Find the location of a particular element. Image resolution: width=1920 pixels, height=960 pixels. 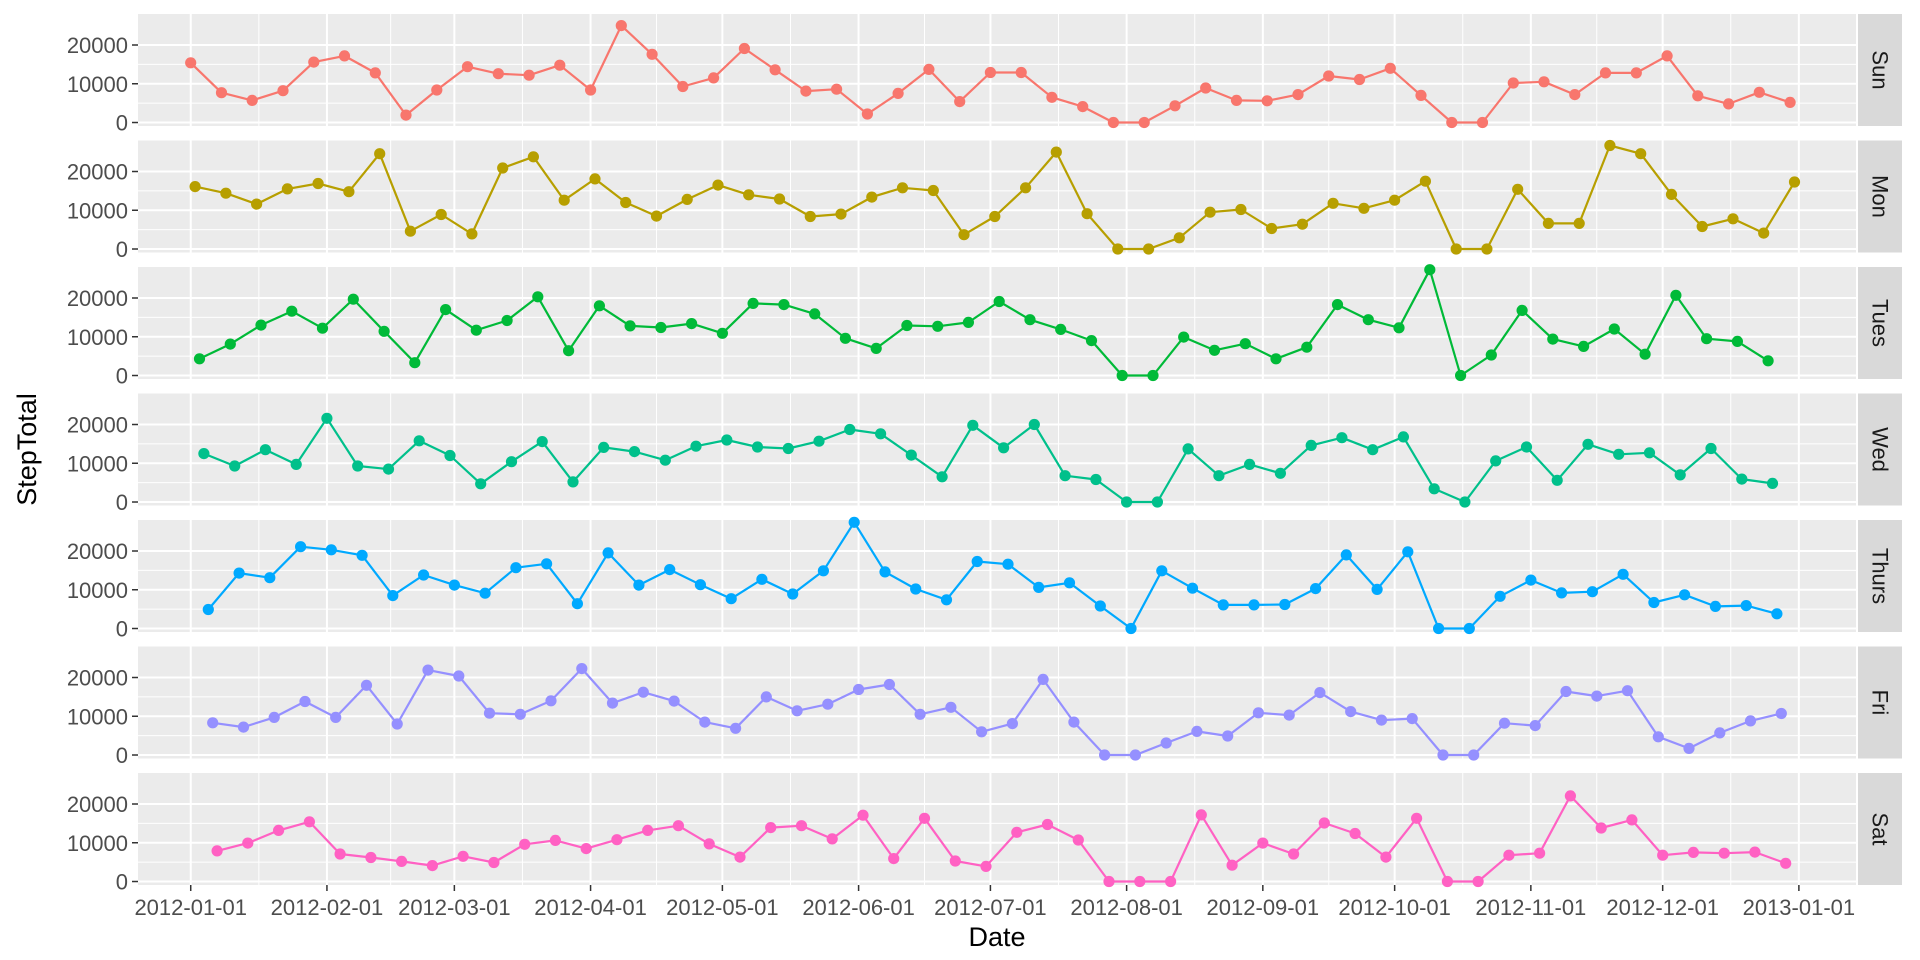

panel-tues: 0 10000 20000 Tues is located at coordinates (984, 326).